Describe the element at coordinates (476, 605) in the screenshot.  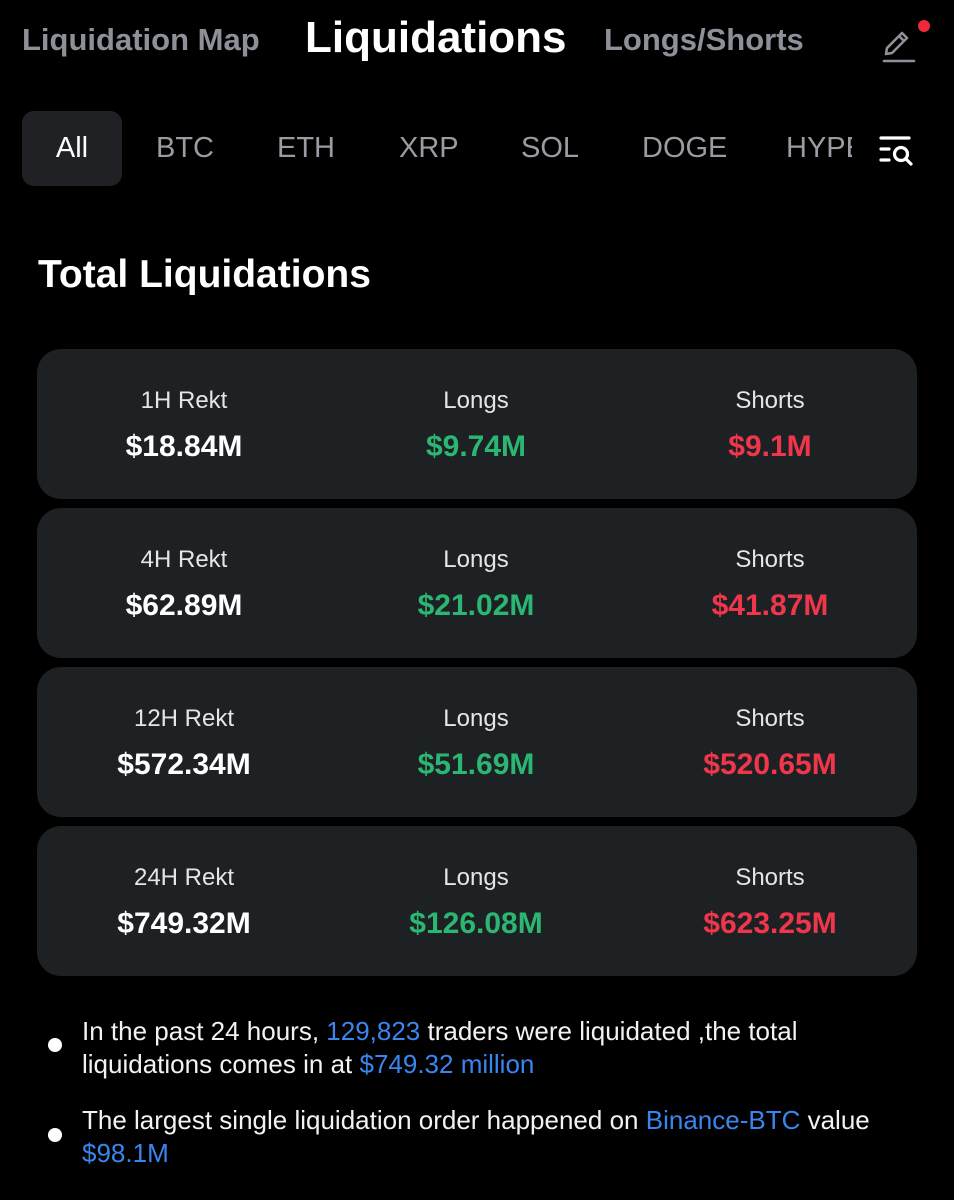
I see `longs-value: $21.02M` at that location.